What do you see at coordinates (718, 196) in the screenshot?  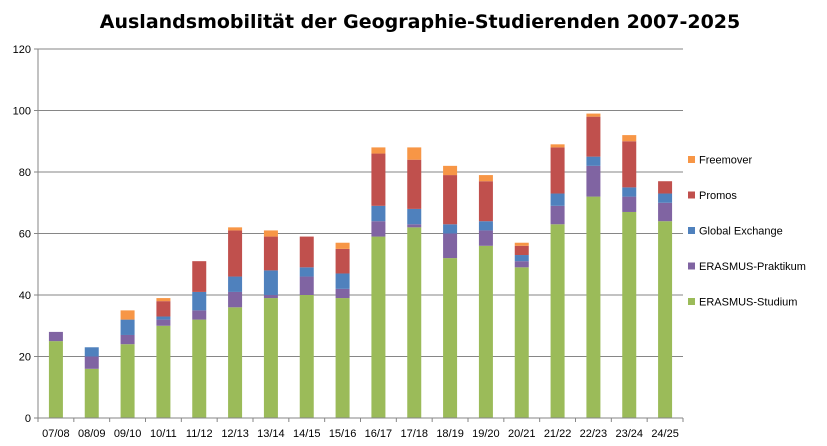 I see `legend-label: Promos` at bounding box center [718, 196].